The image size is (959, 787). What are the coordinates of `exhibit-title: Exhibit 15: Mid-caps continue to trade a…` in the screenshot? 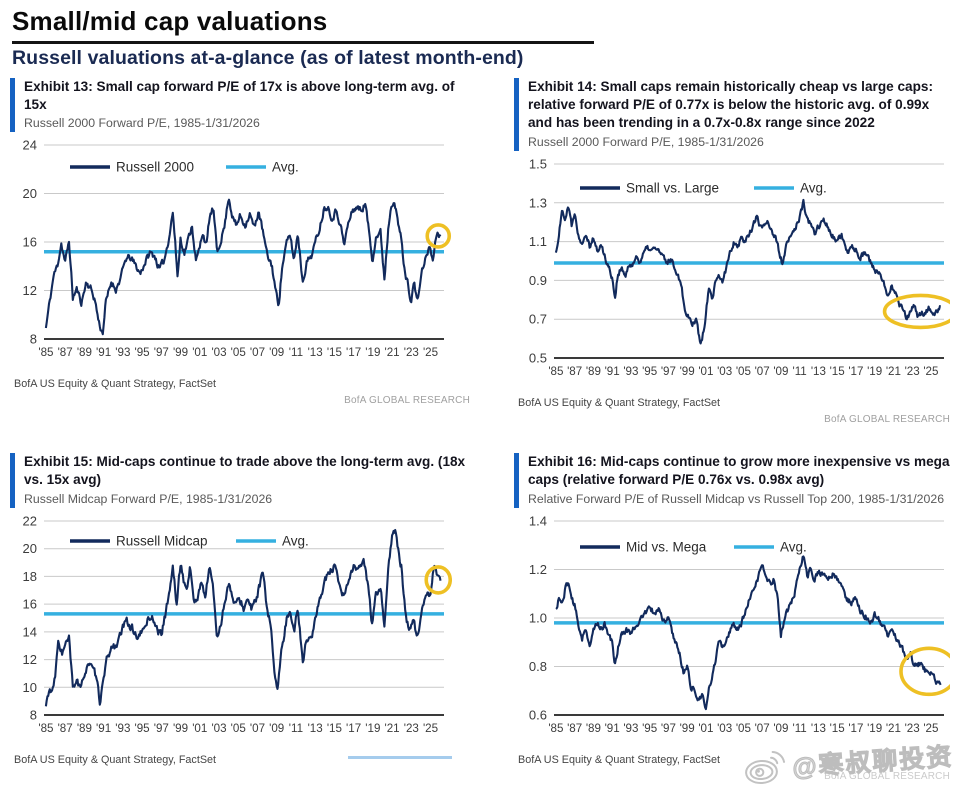 It's located at (245, 470).